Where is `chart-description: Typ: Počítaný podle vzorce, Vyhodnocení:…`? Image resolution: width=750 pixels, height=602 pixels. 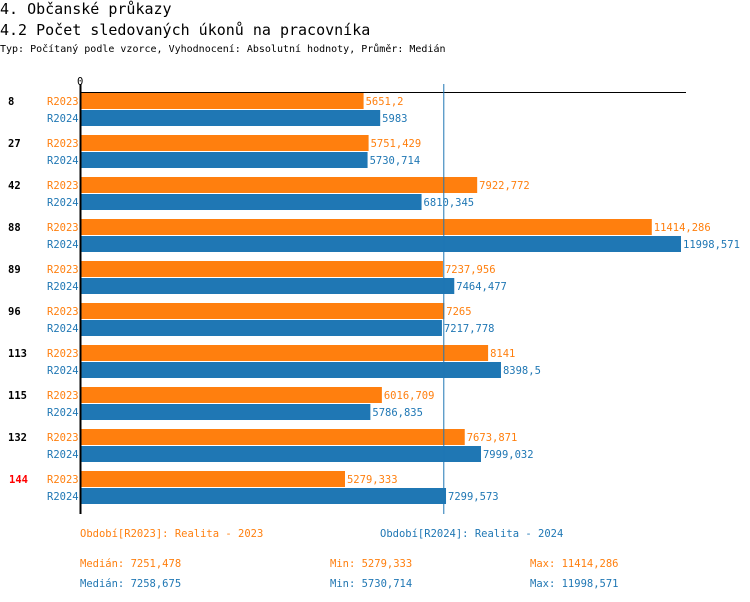 chart-description: Typ: Počítaný podle vzorce, Vyhodnocení:… is located at coordinates (223, 49).